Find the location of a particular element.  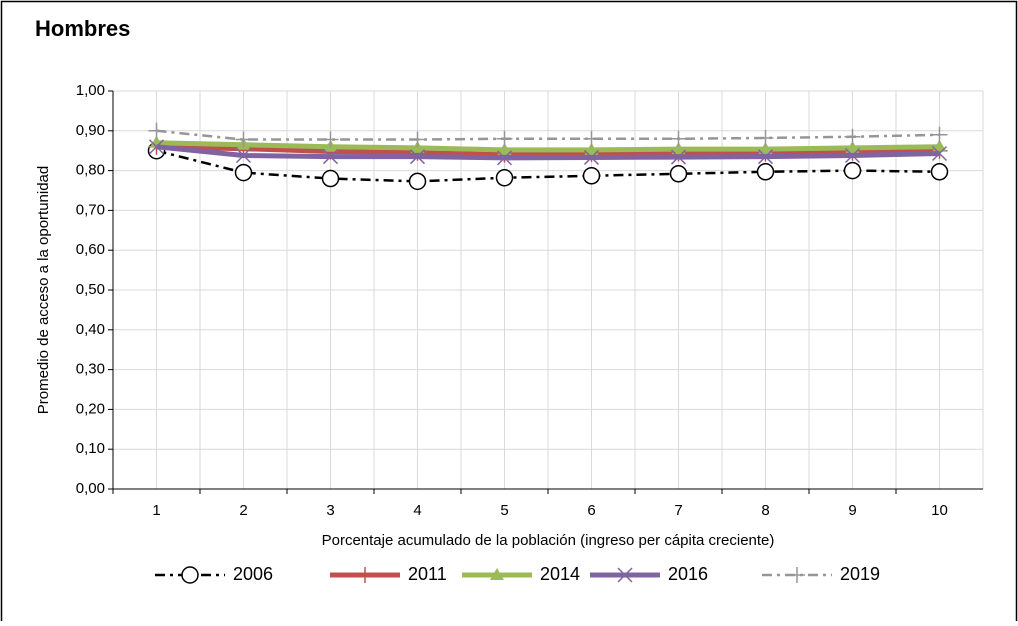

y-axis-label: Promedio de acceso a la oportunidad is located at coordinates (43, 290).